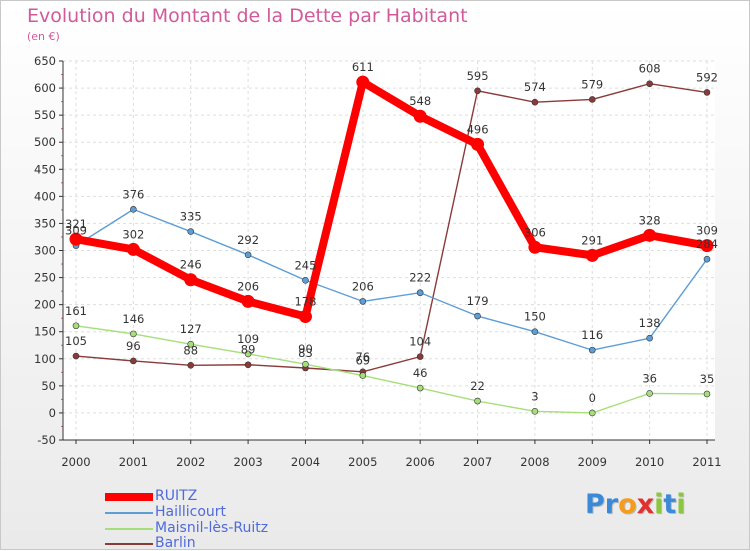 The width and height of the screenshot is (750, 551). What do you see at coordinates (645, 504) in the screenshot?
I see `logo-letter: x` at bounding box center [645, 504].